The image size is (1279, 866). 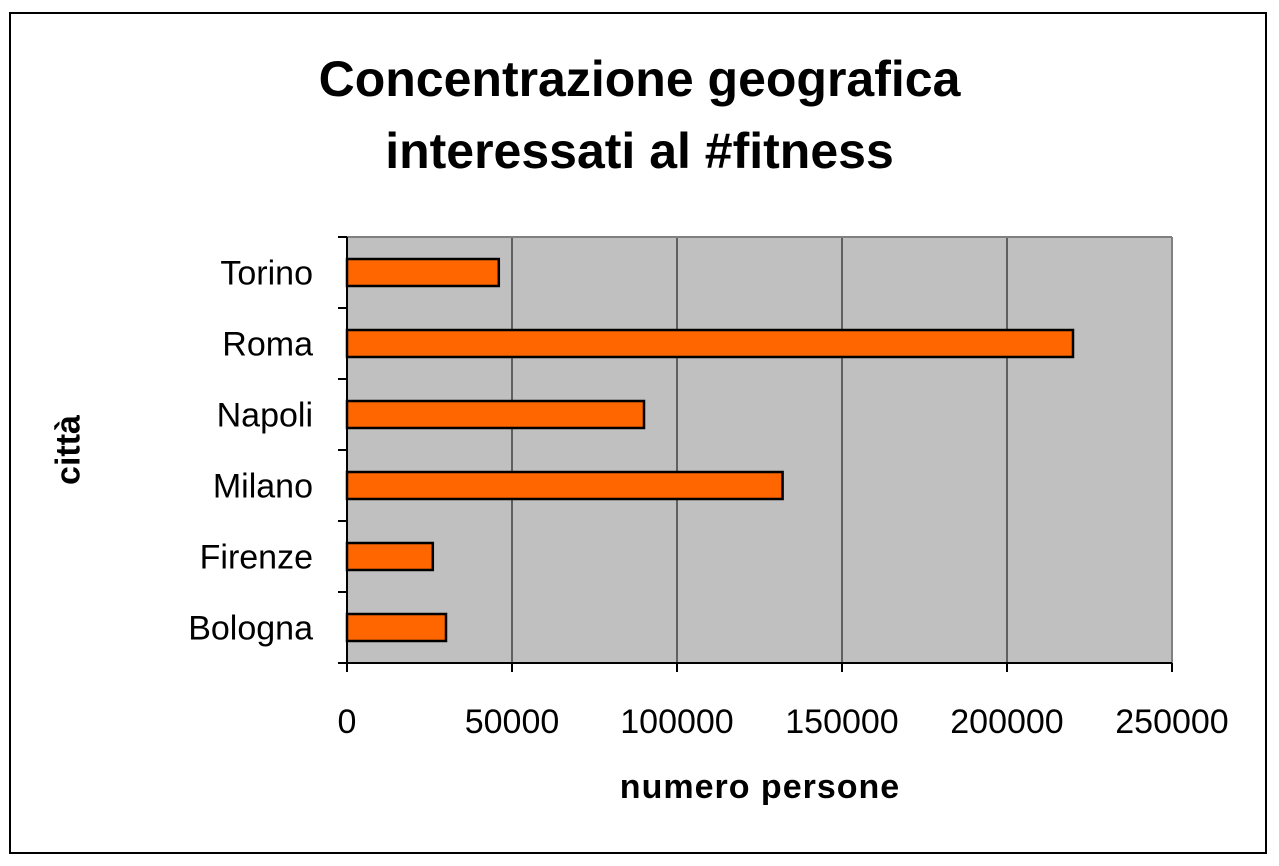 I want to click on bar-firenze, so click(x=390, y=556).